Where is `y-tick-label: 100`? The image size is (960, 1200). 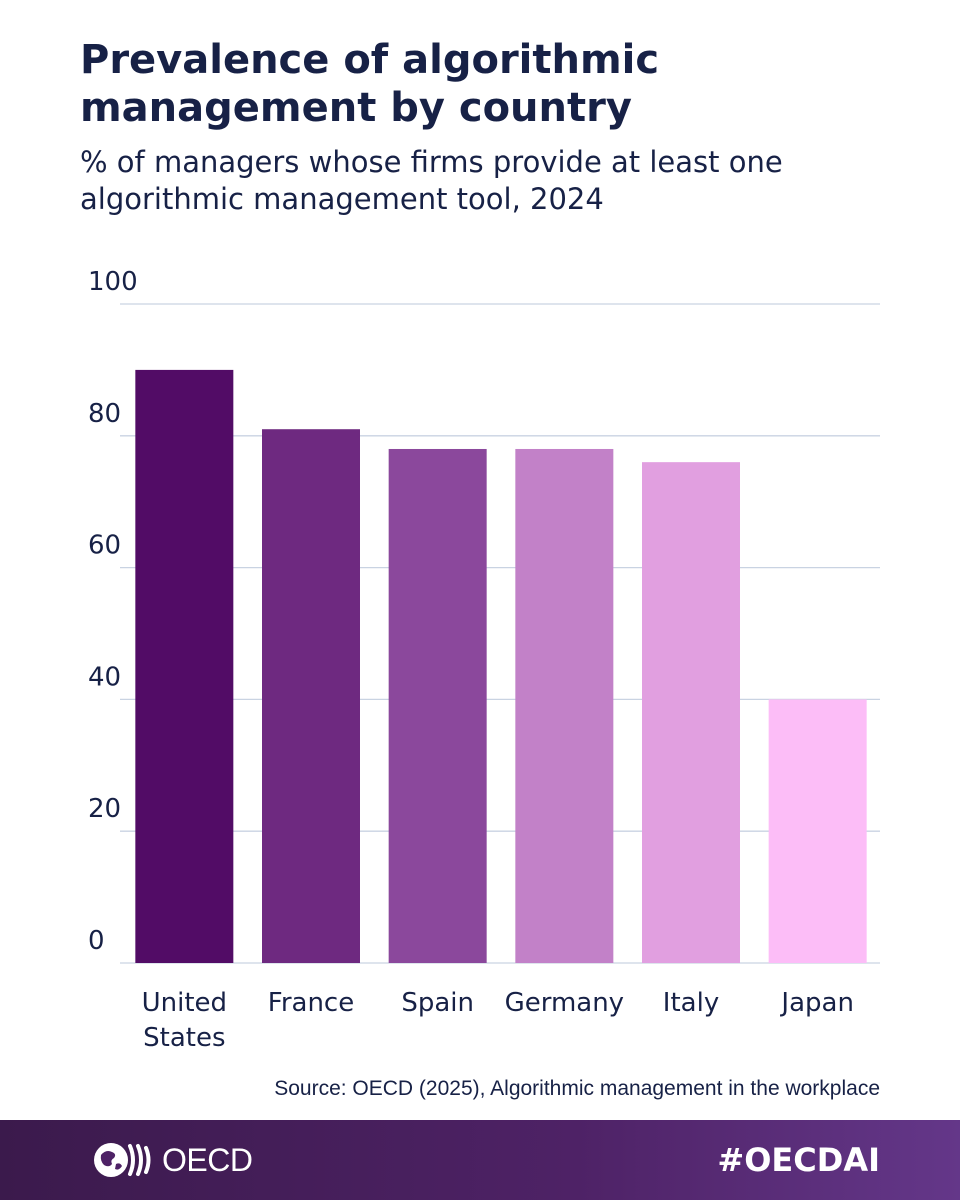 y-tick-label: 100 is located at coordinates (113, 282).